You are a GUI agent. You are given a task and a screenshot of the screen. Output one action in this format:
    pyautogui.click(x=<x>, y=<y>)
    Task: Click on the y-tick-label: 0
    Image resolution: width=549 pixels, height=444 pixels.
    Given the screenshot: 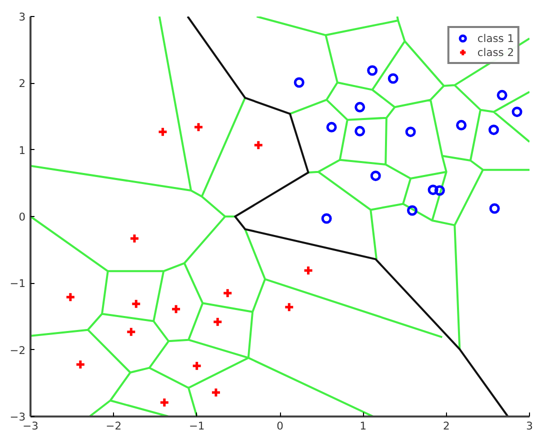 What is the action you would take?
    pyautogui.click(x=22, y=217)
    